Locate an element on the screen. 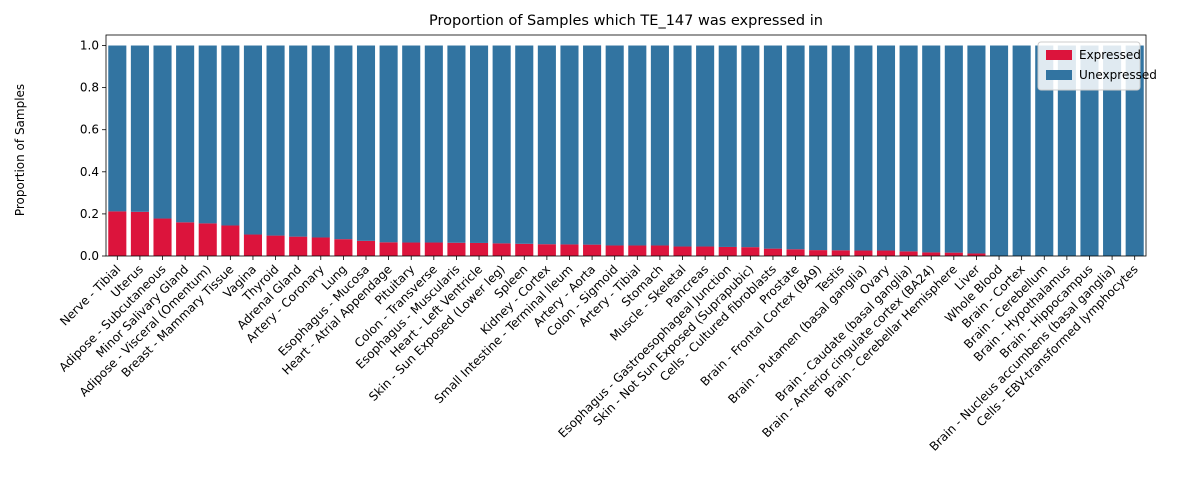 This screenshot has height=500, width=1200. y-tick-label: 0.2 is located at coordinates (89, 214).